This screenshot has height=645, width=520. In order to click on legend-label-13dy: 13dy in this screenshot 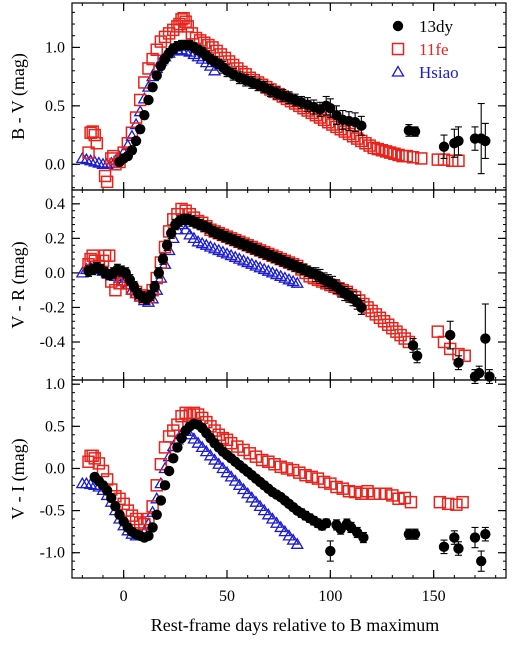, I will do `click(436, 26)`.